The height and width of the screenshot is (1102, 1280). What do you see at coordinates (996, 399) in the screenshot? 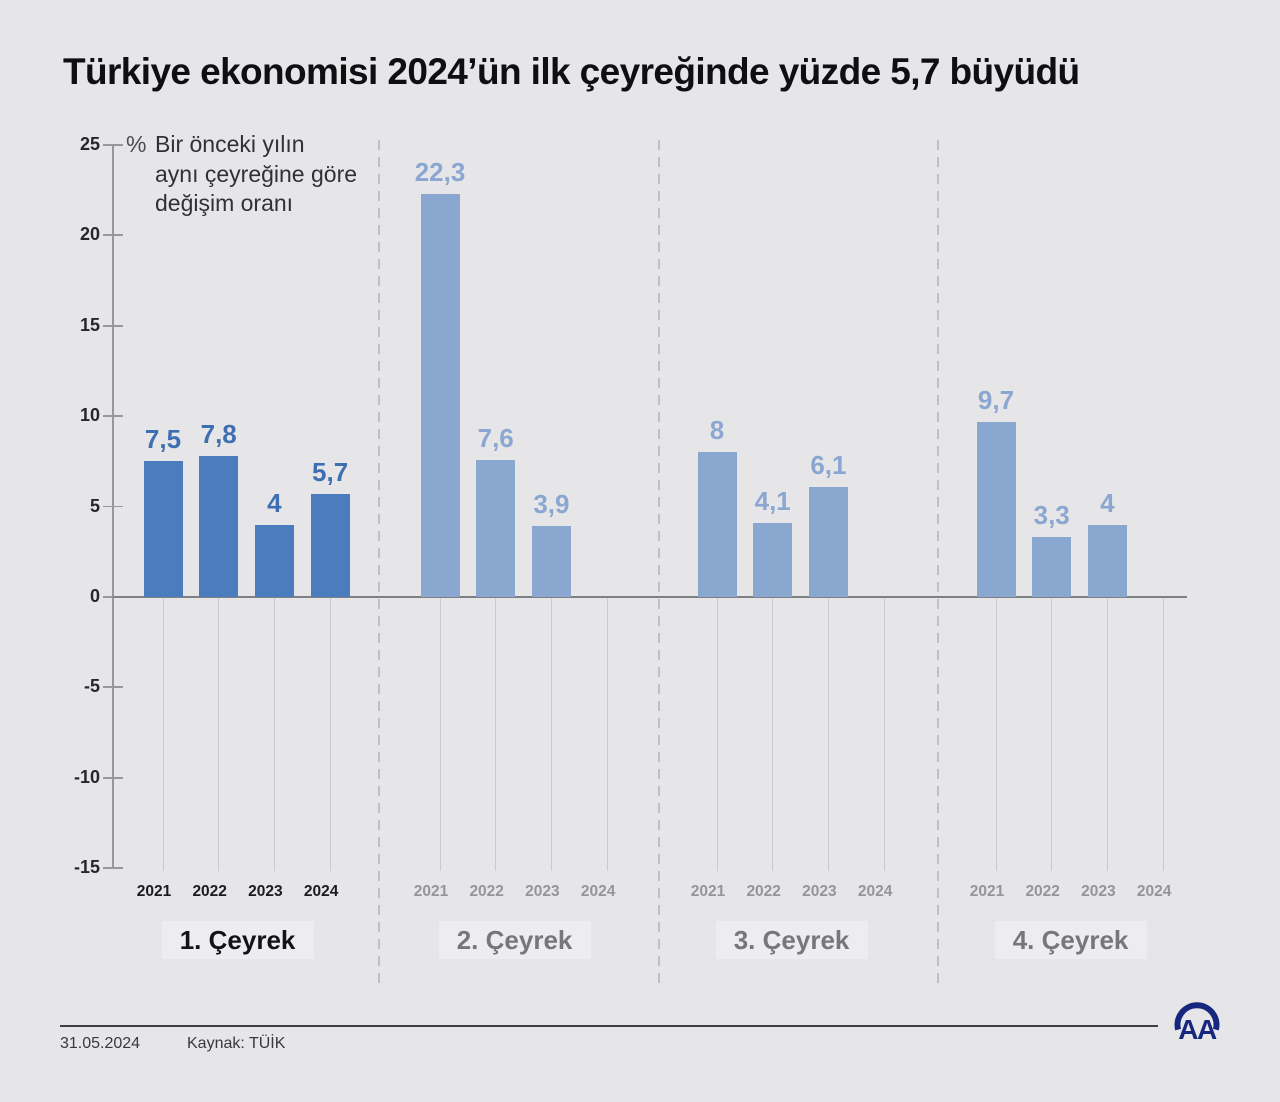
I see `bar-value-label: 9,7` at bounding box center [996, 399].